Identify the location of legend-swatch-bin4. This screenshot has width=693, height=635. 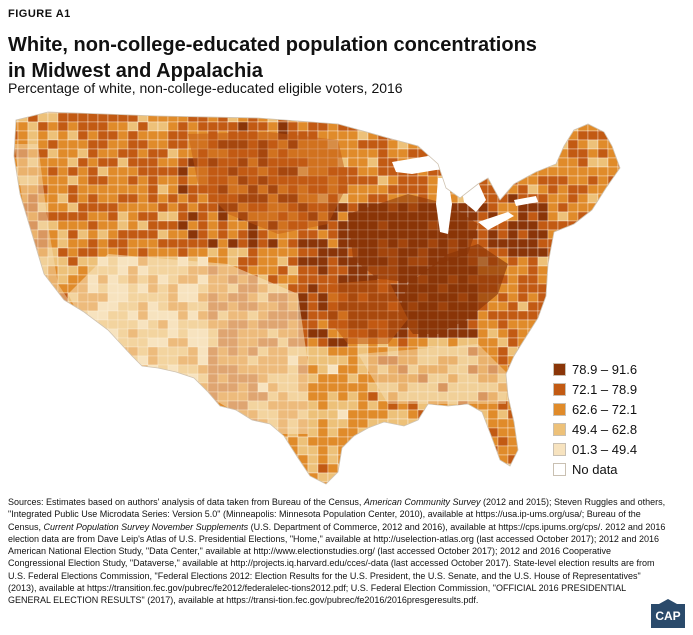
(559, 389).